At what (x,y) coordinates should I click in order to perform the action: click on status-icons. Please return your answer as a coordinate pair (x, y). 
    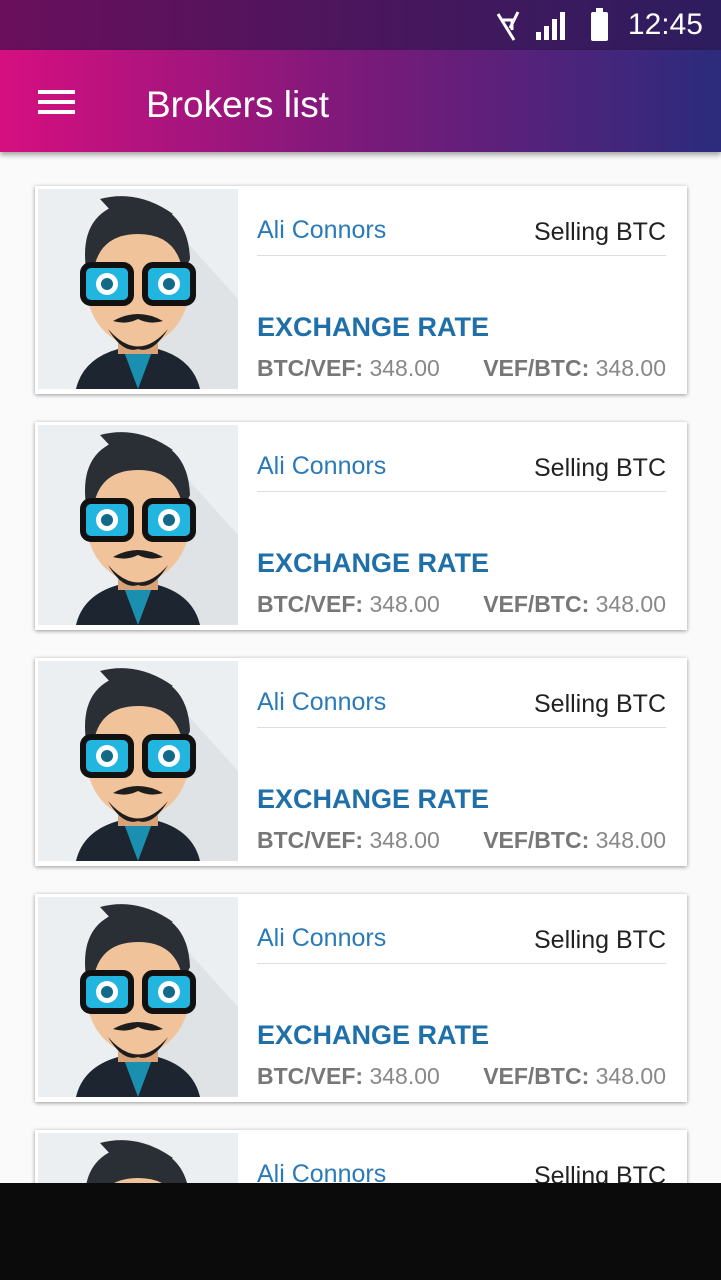
    Looking at the image, I should click on (552, 24).